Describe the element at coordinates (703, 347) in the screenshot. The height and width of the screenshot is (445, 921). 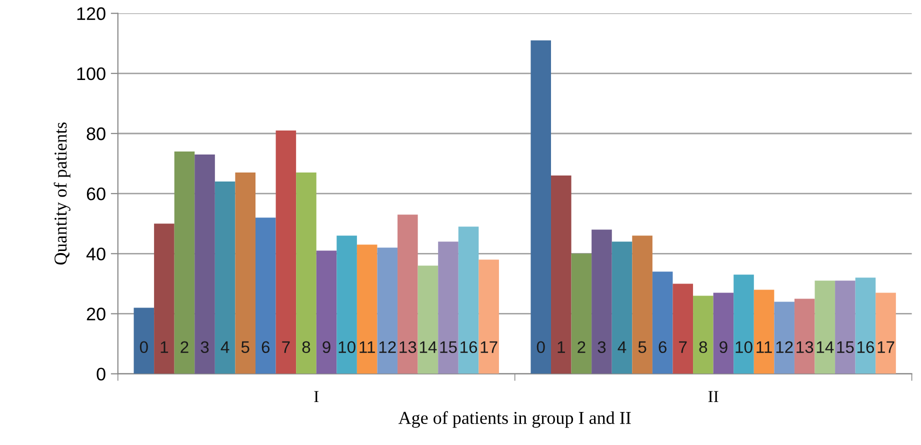
I see `text: 8` at that location.